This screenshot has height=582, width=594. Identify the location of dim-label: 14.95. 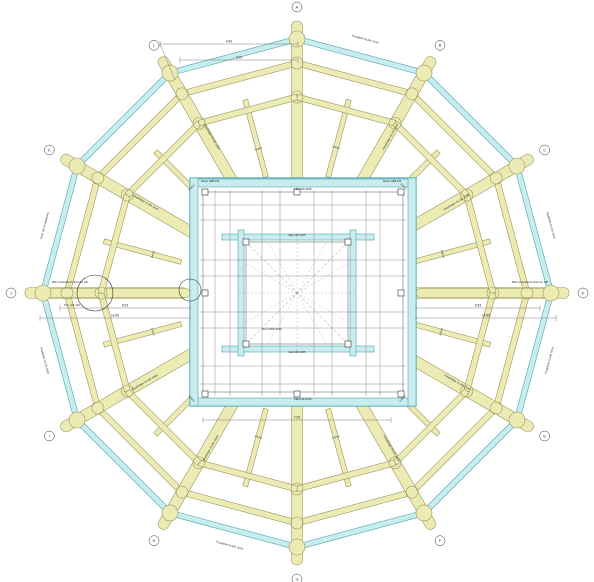
(486, 316).